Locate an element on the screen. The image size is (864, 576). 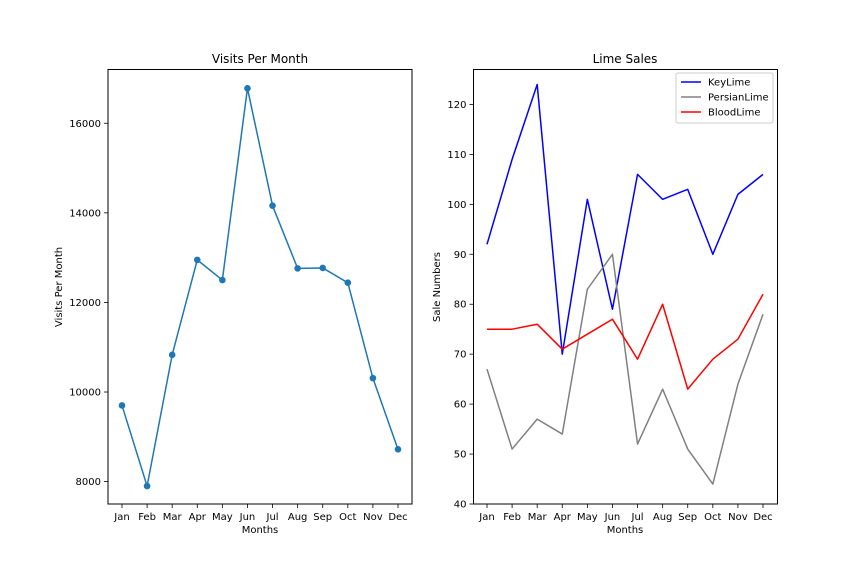
y-axis-label: Sale Numbers is located at coordinates (437, 287).